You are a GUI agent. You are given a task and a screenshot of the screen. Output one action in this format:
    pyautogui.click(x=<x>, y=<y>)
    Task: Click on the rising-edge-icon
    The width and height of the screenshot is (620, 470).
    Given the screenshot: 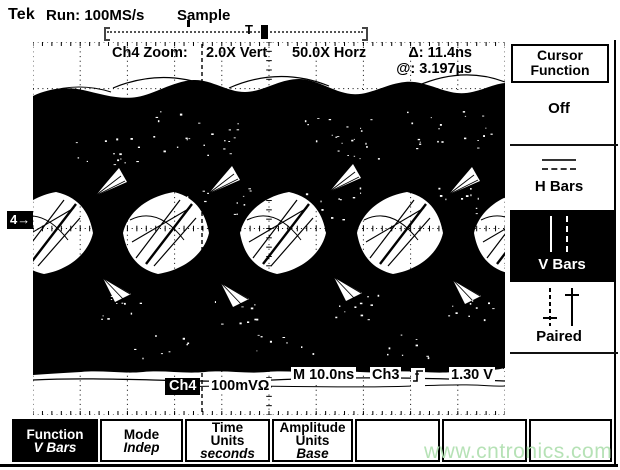 What is the action you would take?
    pyautogui.click(x=418, y=378)
    